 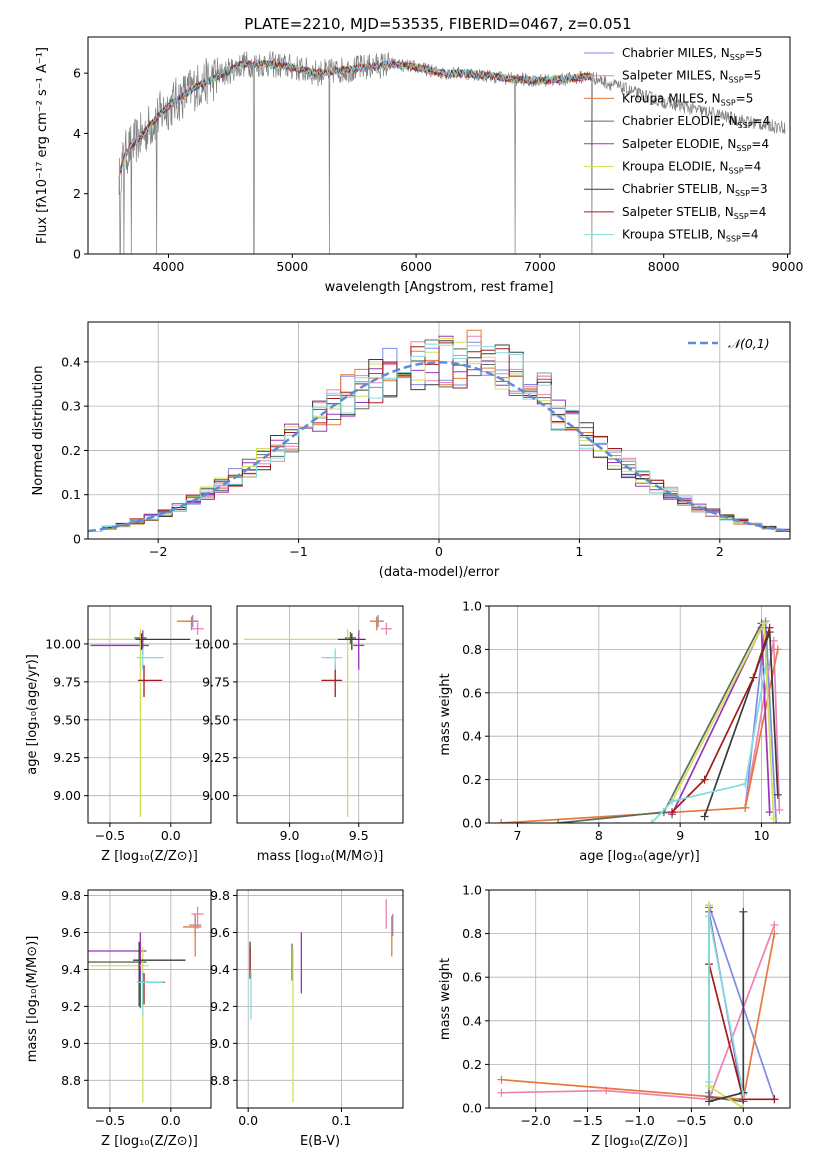 I want to click on axes-frame, so click(x=639, y=714).